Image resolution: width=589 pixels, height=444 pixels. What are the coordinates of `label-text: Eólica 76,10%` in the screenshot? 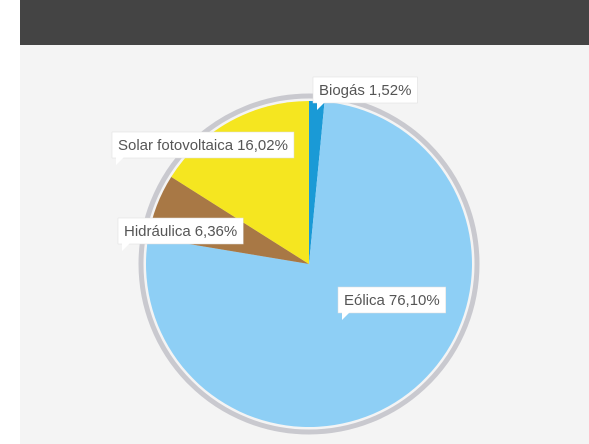 It's located at (392, 300).